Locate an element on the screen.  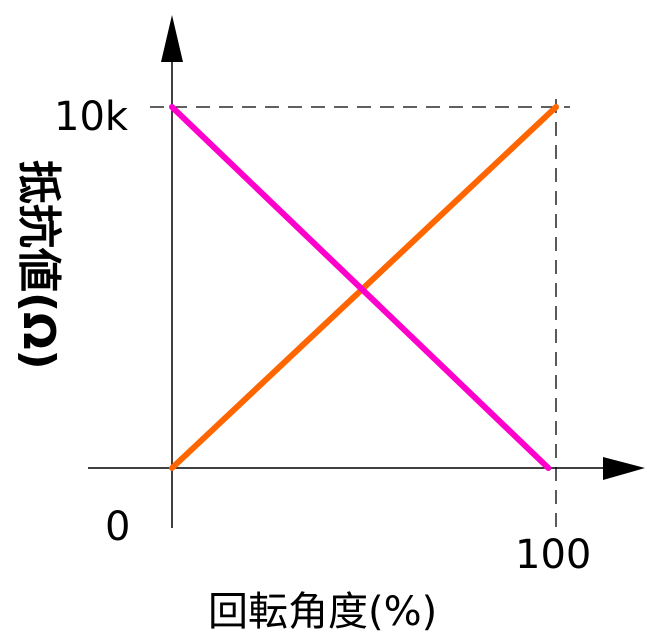
x-tick-label-max: 100 is located at coordinates (553, 555).